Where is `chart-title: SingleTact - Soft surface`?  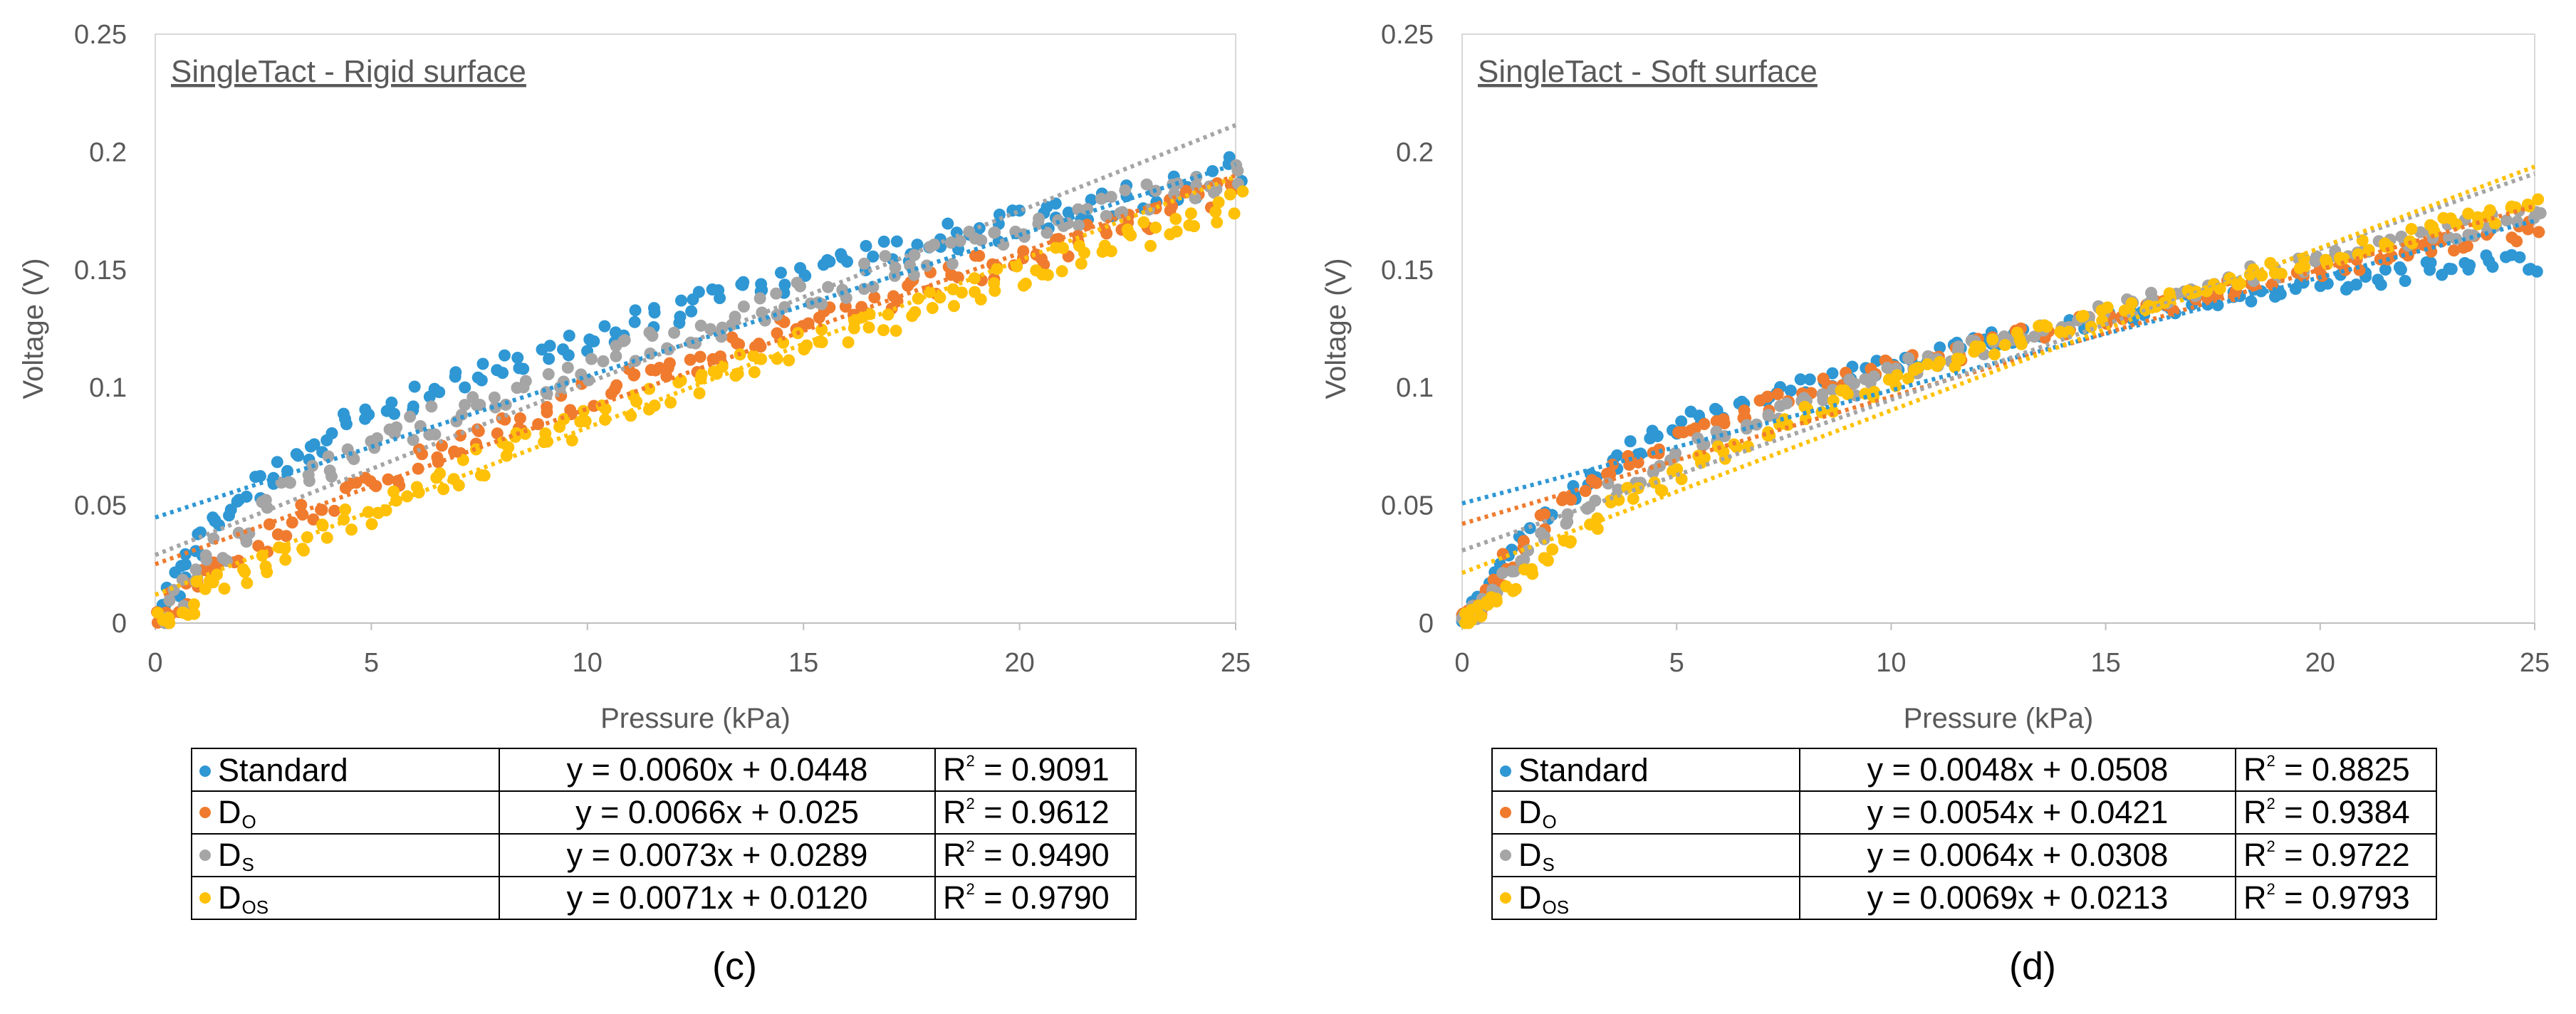
chart-title: SingleTact - Soft surface is located at coordinates (1648, 71).